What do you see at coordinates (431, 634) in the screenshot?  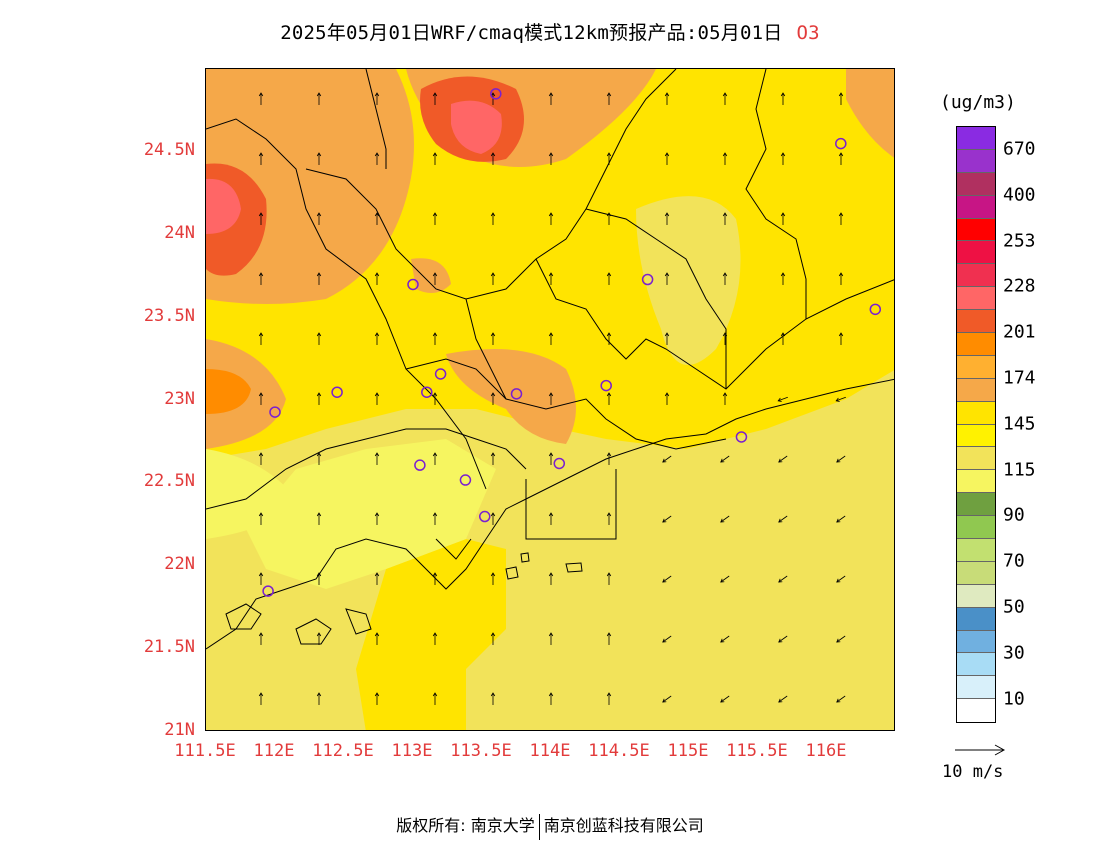 I see `field-145-south` at bounding box center [431, 634].